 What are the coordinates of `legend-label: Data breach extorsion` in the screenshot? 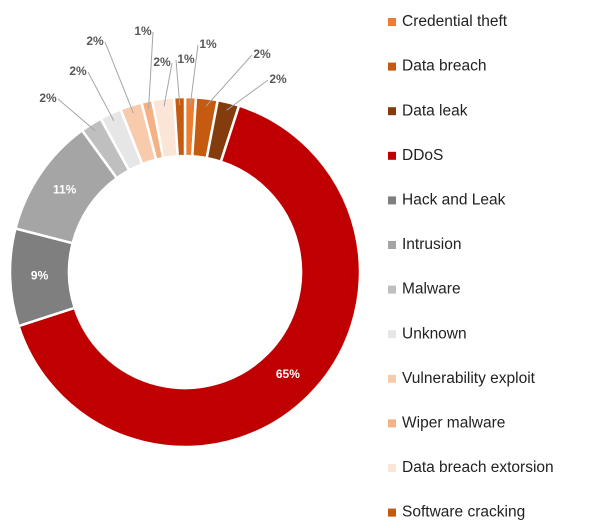 It's located at (478, 467).